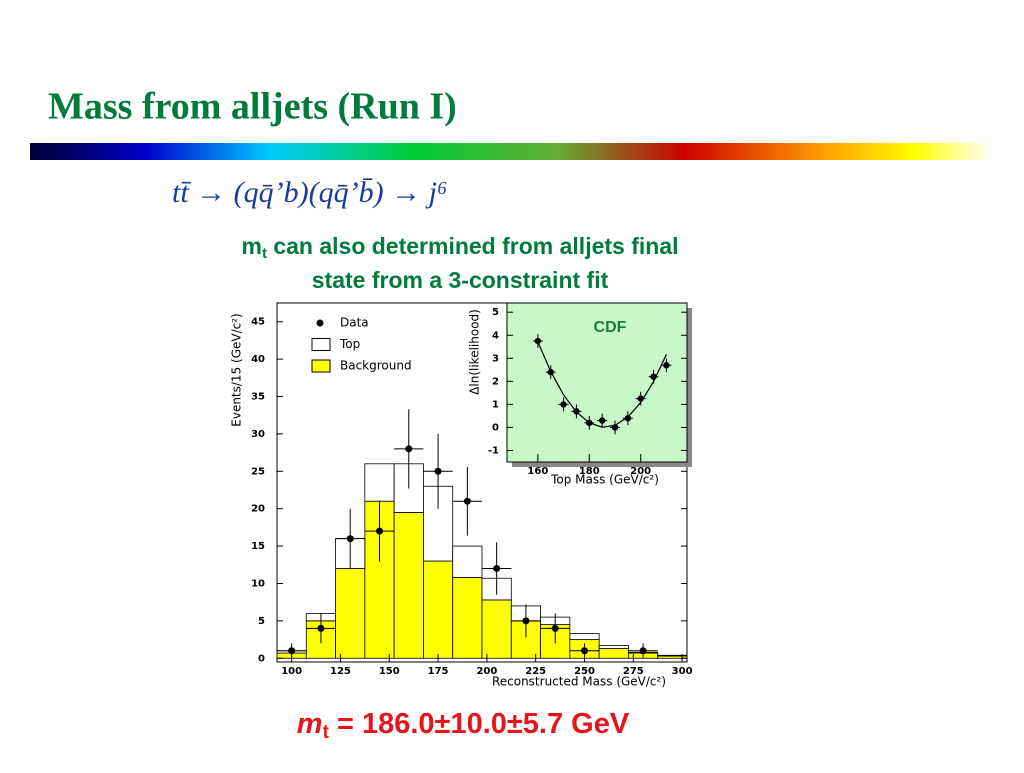 The image size is (1024, 773). I want to click on legend-label: Top, so click(349, 344).